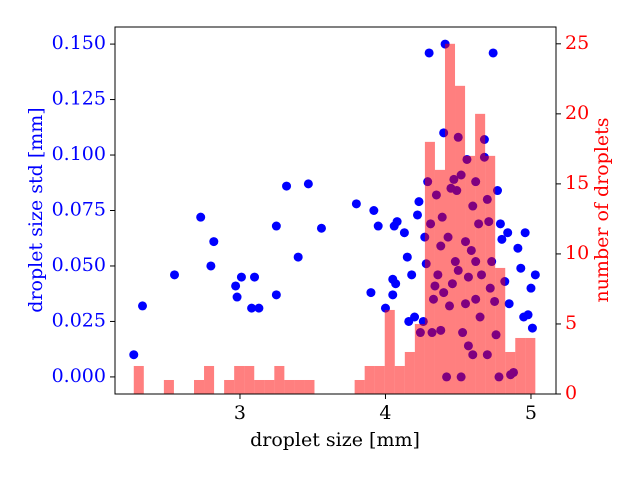 The width and height of the screenshot is (640, 480). Describe the element at coordinates (577, 253) in the screenshot. I see `y2-tick-label: 10` at that location.